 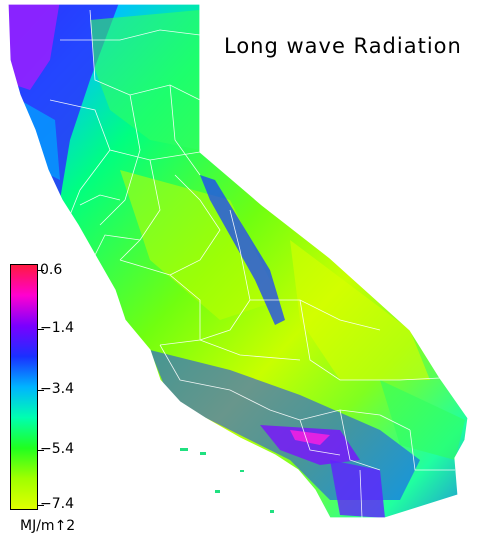 What do you see at coordinates (343, 46) in the screenshot?
I see `map-title: Long wave Radiation` at bounding box center [343, 46].